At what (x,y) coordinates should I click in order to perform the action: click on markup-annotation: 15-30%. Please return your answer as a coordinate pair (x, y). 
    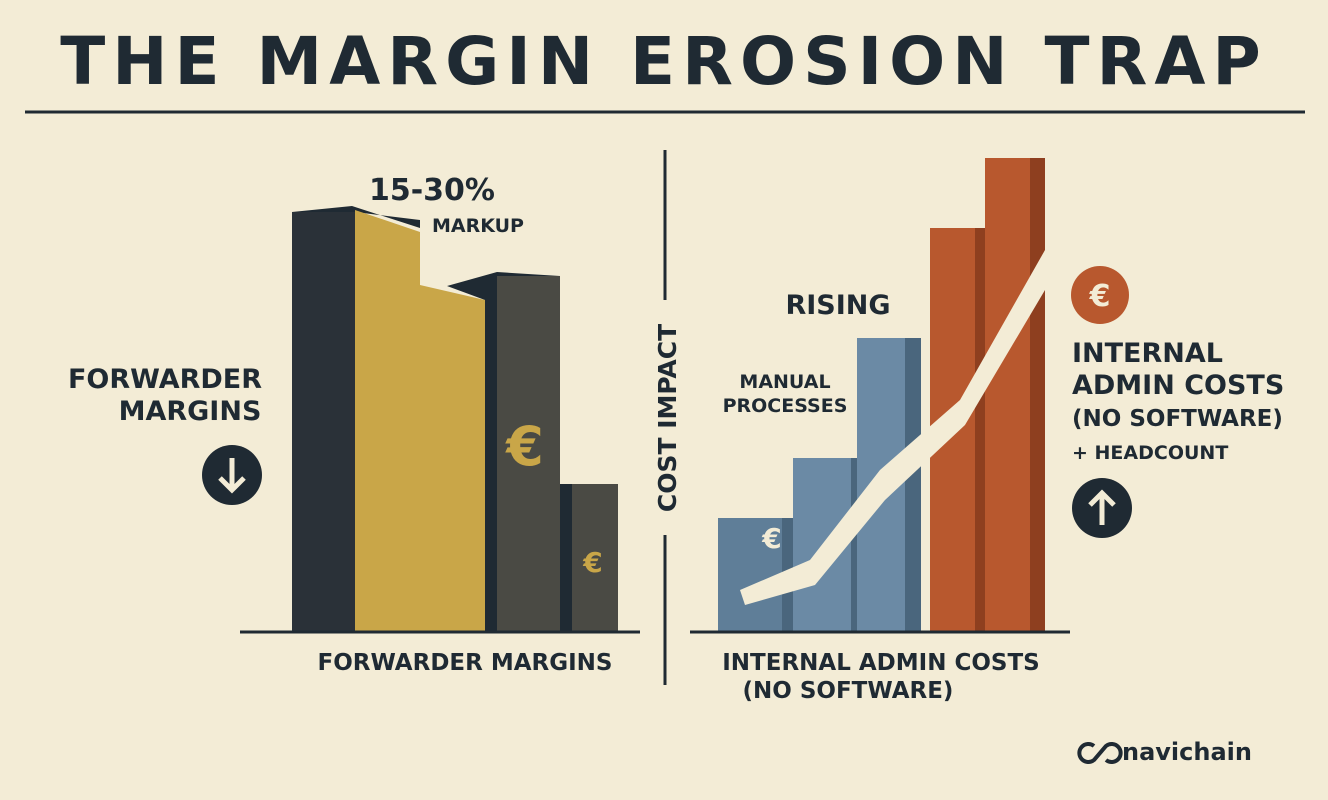
    Looking at the image, I should click on (432, 190).